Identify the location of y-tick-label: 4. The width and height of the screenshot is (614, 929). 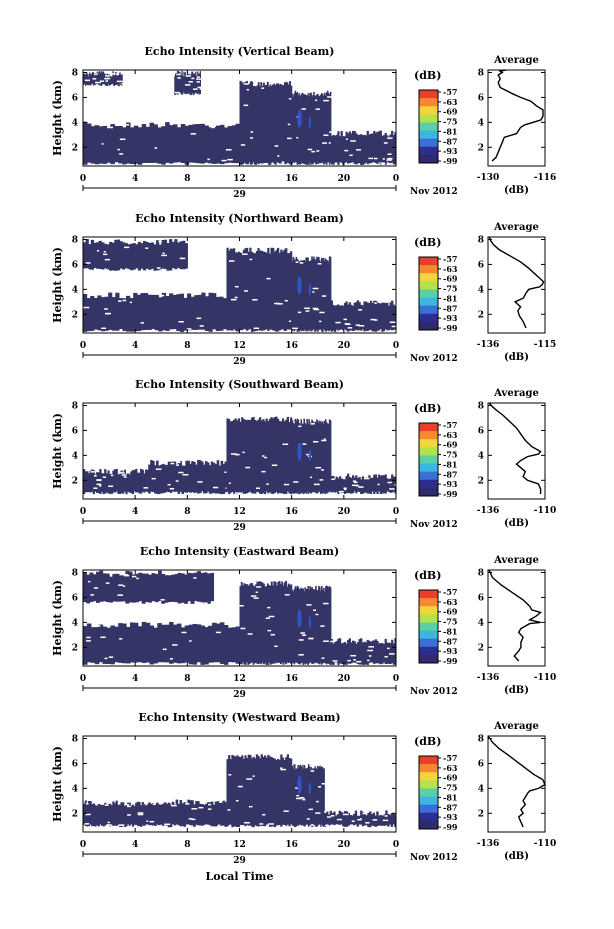
(75, 623).